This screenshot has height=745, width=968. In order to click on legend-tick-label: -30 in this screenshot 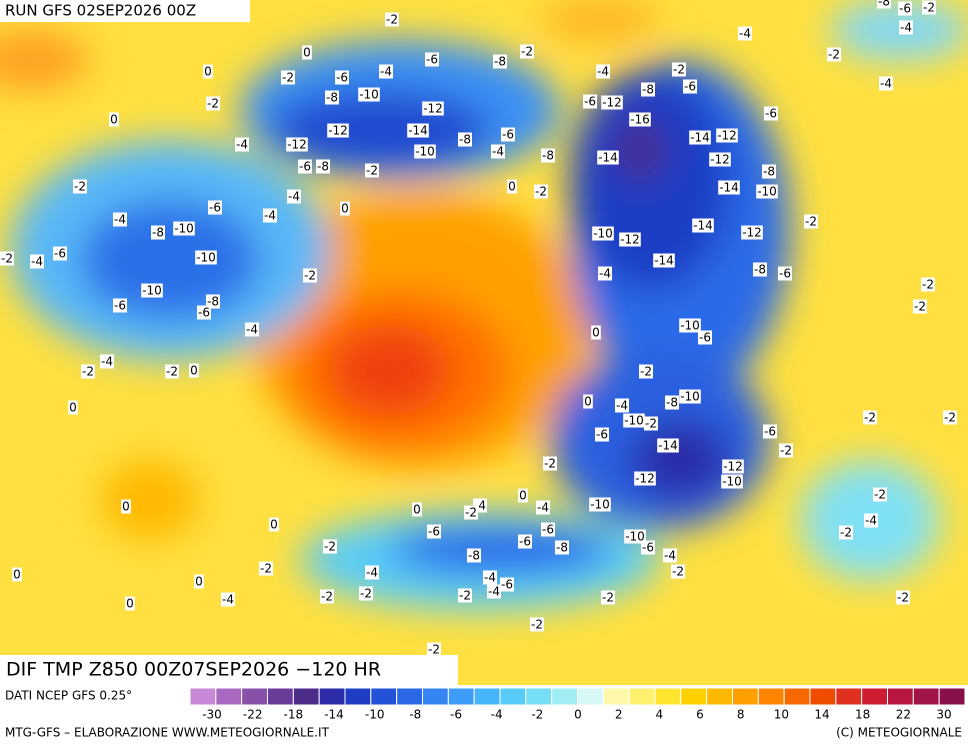, I will do `click(212, 715)`.